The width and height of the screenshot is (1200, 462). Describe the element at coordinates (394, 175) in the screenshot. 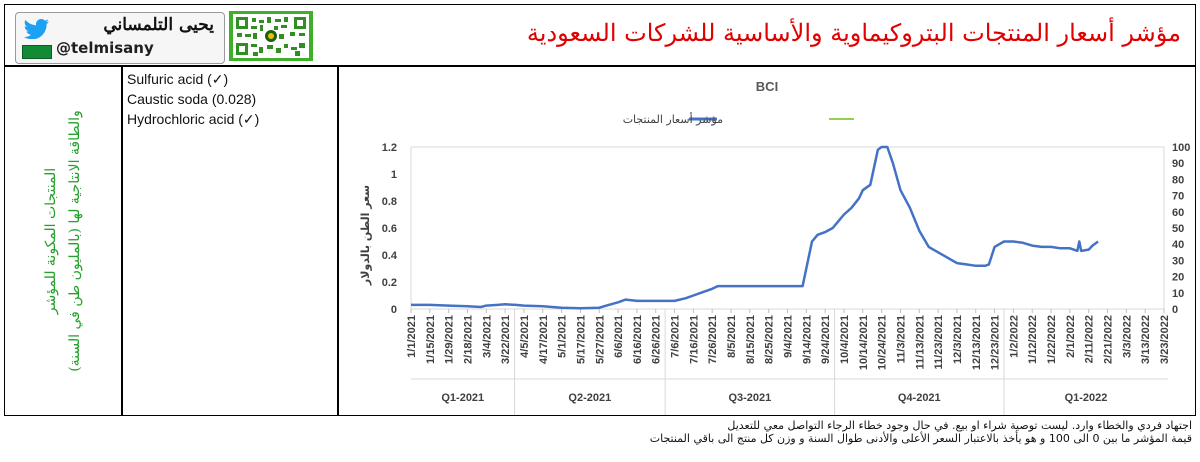

I see `y-tick-label: 1` at that location.